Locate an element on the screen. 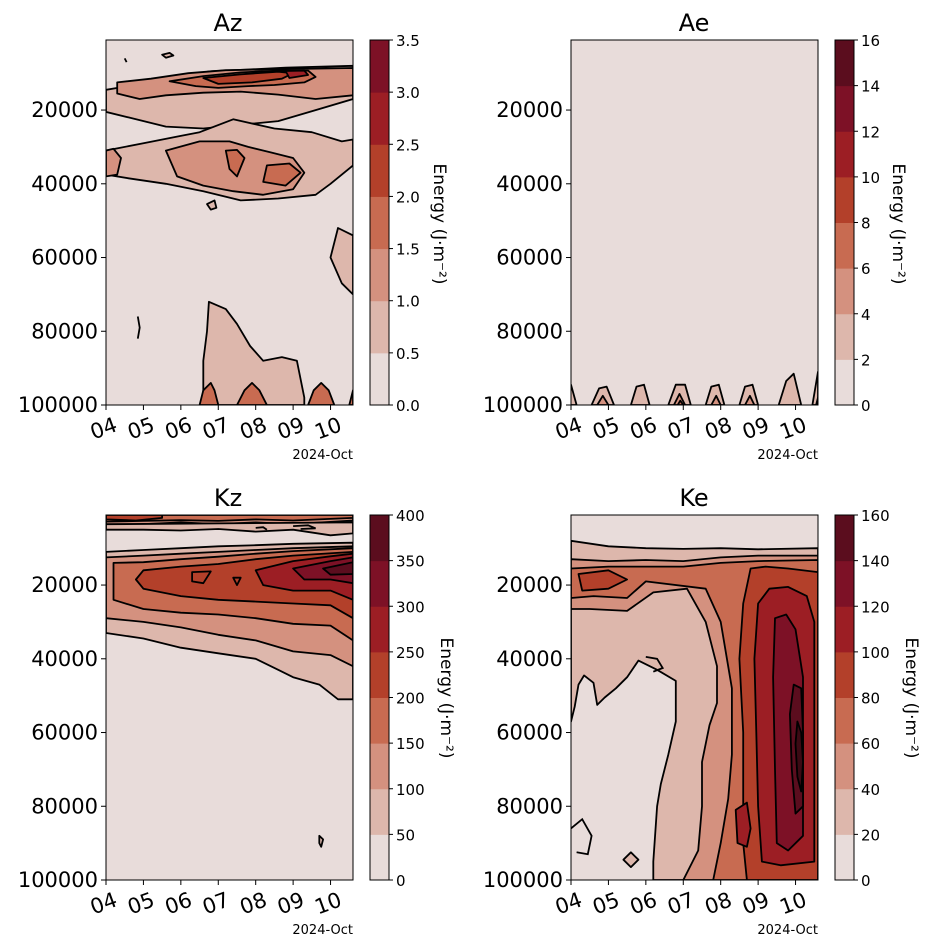 This screenshot has height=946, width=931. colorbar-tick-label: 250 is located at coordinates (410, 653).